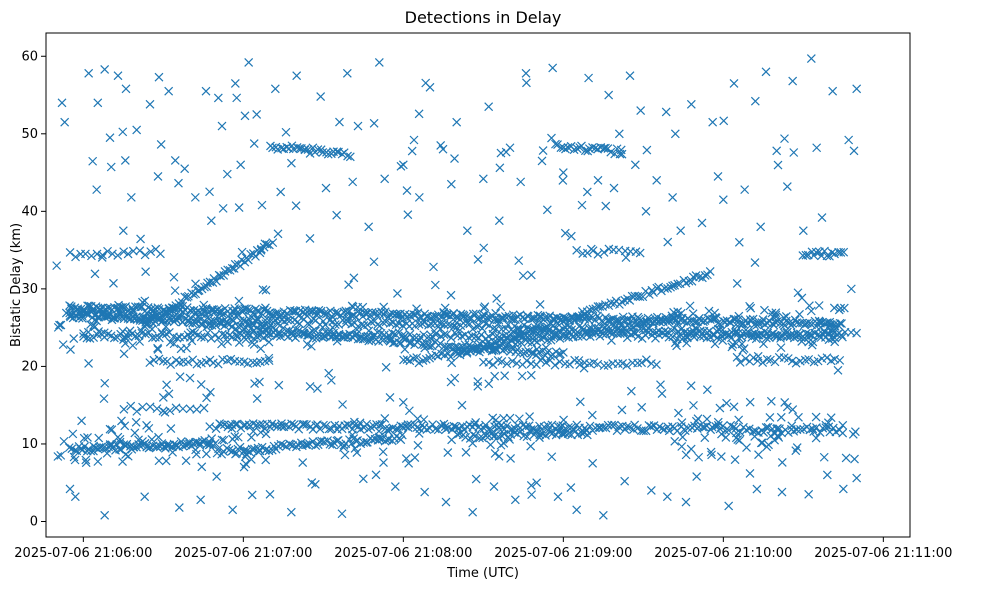  I want to click on y-tick-label: 50, so click(29, 134).